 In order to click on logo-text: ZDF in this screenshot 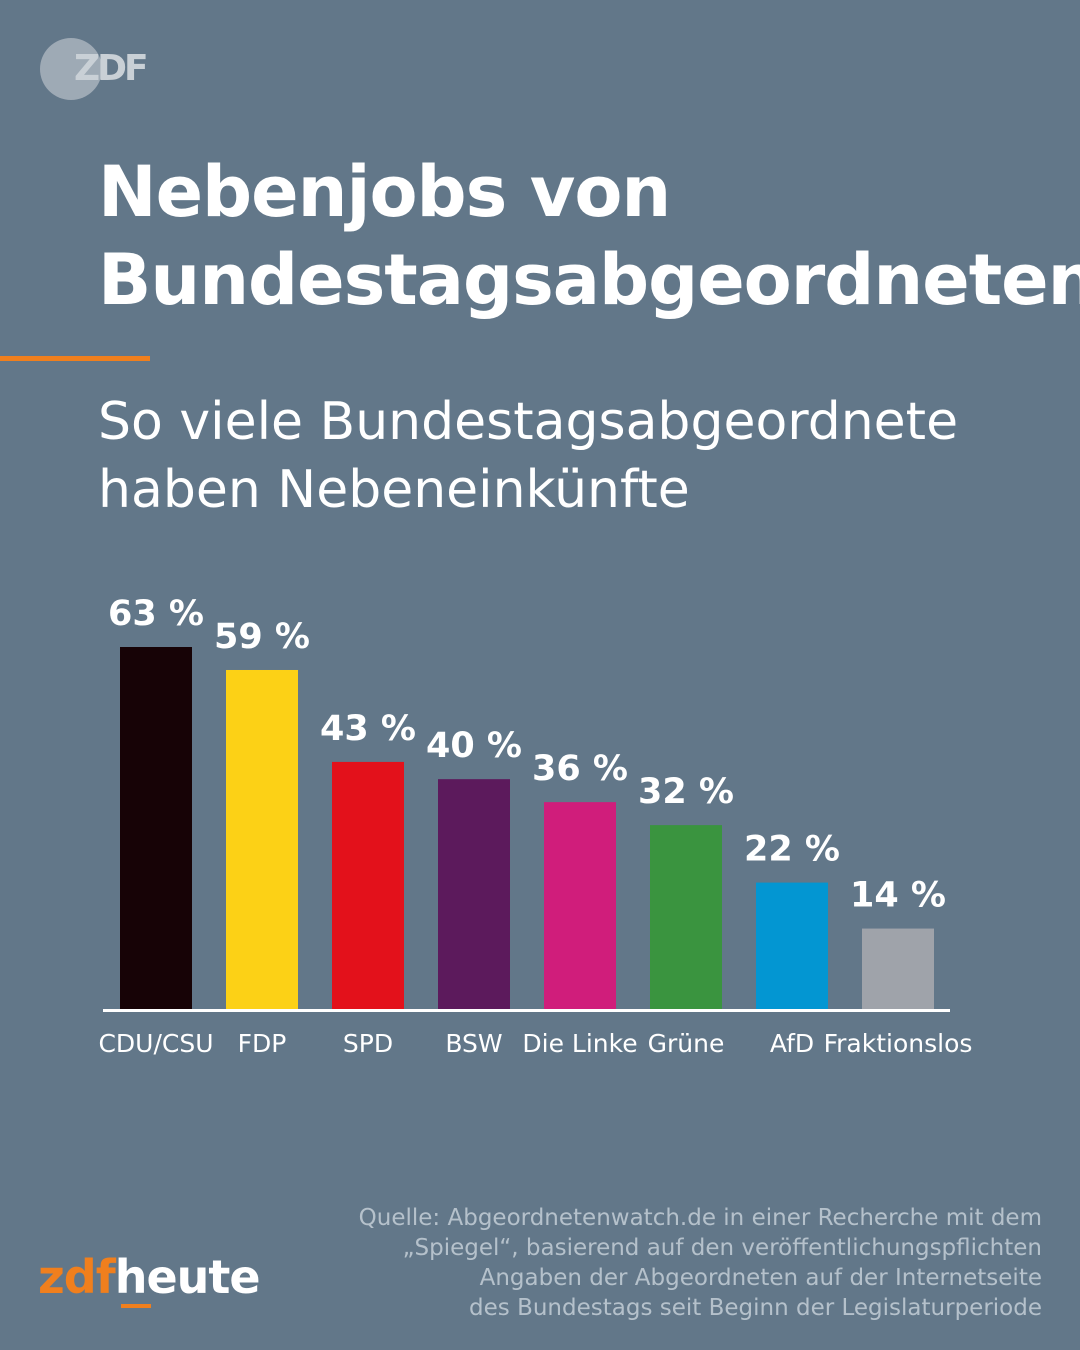, I will do `click(111, 68)`.